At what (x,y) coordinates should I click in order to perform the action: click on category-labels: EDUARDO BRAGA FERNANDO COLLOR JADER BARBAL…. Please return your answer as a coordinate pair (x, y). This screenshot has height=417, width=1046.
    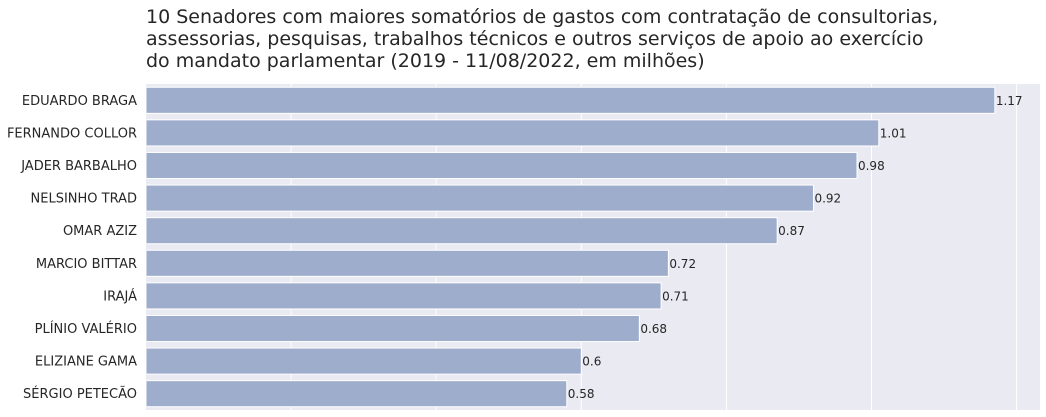
    Looking at the image, I should click on (72, 248).